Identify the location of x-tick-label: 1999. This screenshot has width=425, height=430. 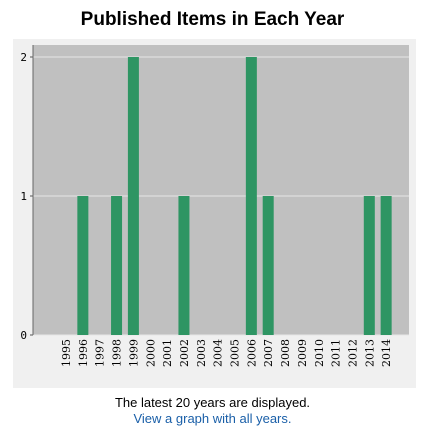
(133, 353).